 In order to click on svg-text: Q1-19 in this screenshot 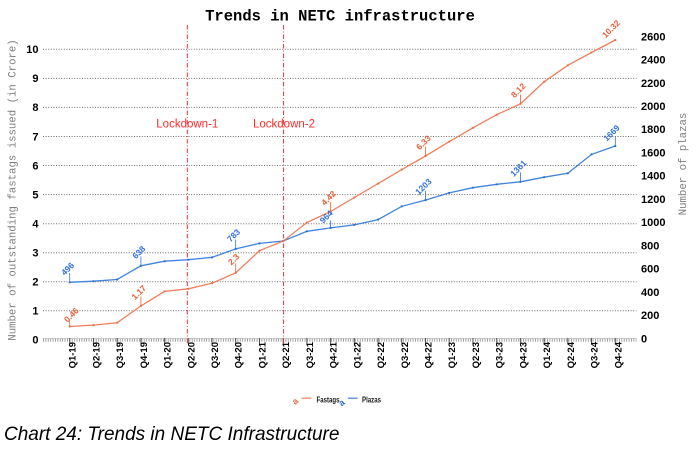, I will do `click(73, 355)`.